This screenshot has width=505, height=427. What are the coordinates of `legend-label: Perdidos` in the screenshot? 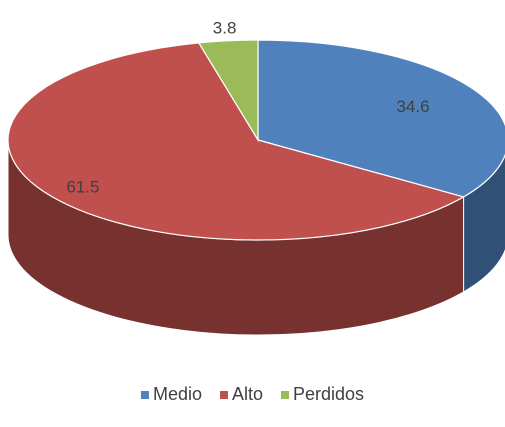 It's located at (328, 394).